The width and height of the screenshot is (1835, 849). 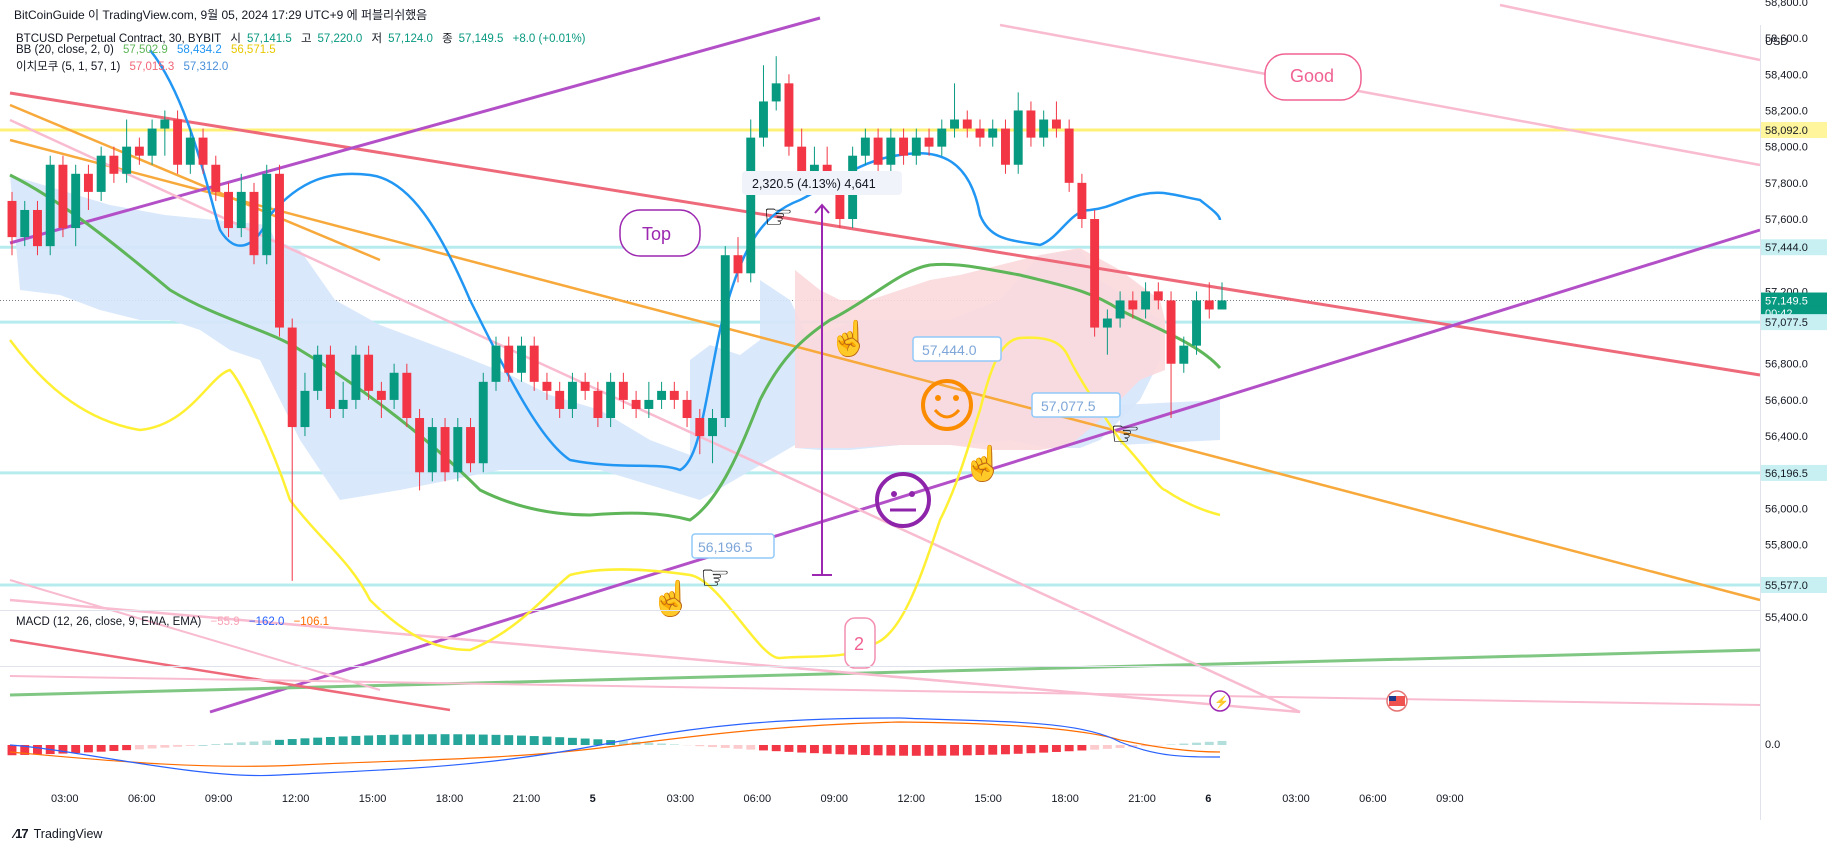 I want to click on measure-label: 2,320.5 (4.13%) 4,641, so click(x=814, y=184).